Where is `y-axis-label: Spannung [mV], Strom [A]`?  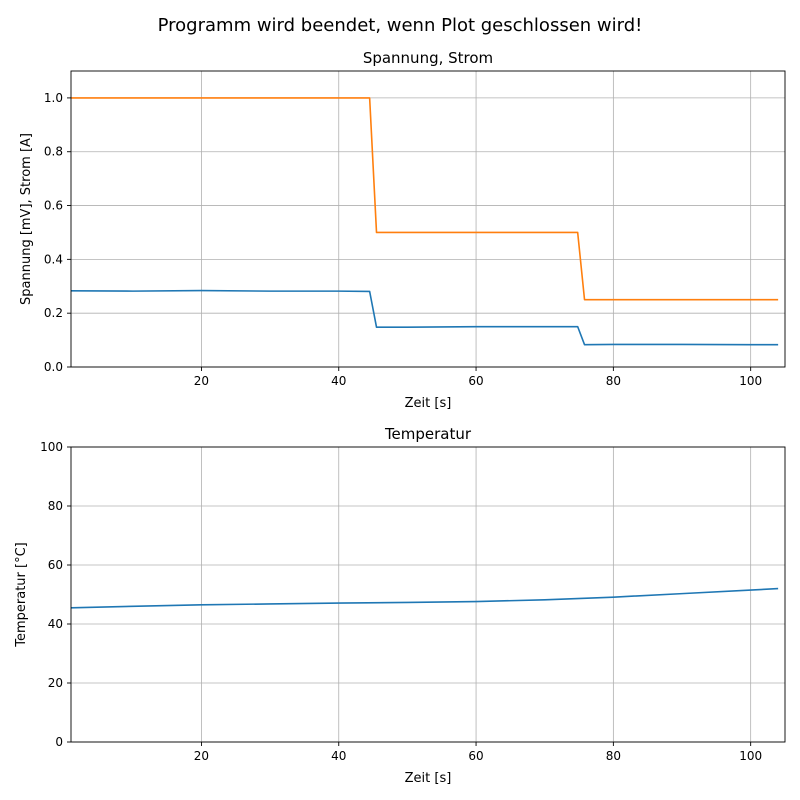
y-axis-label: Spannung [mV], Strom [A] is located at coordinates (26, 219).